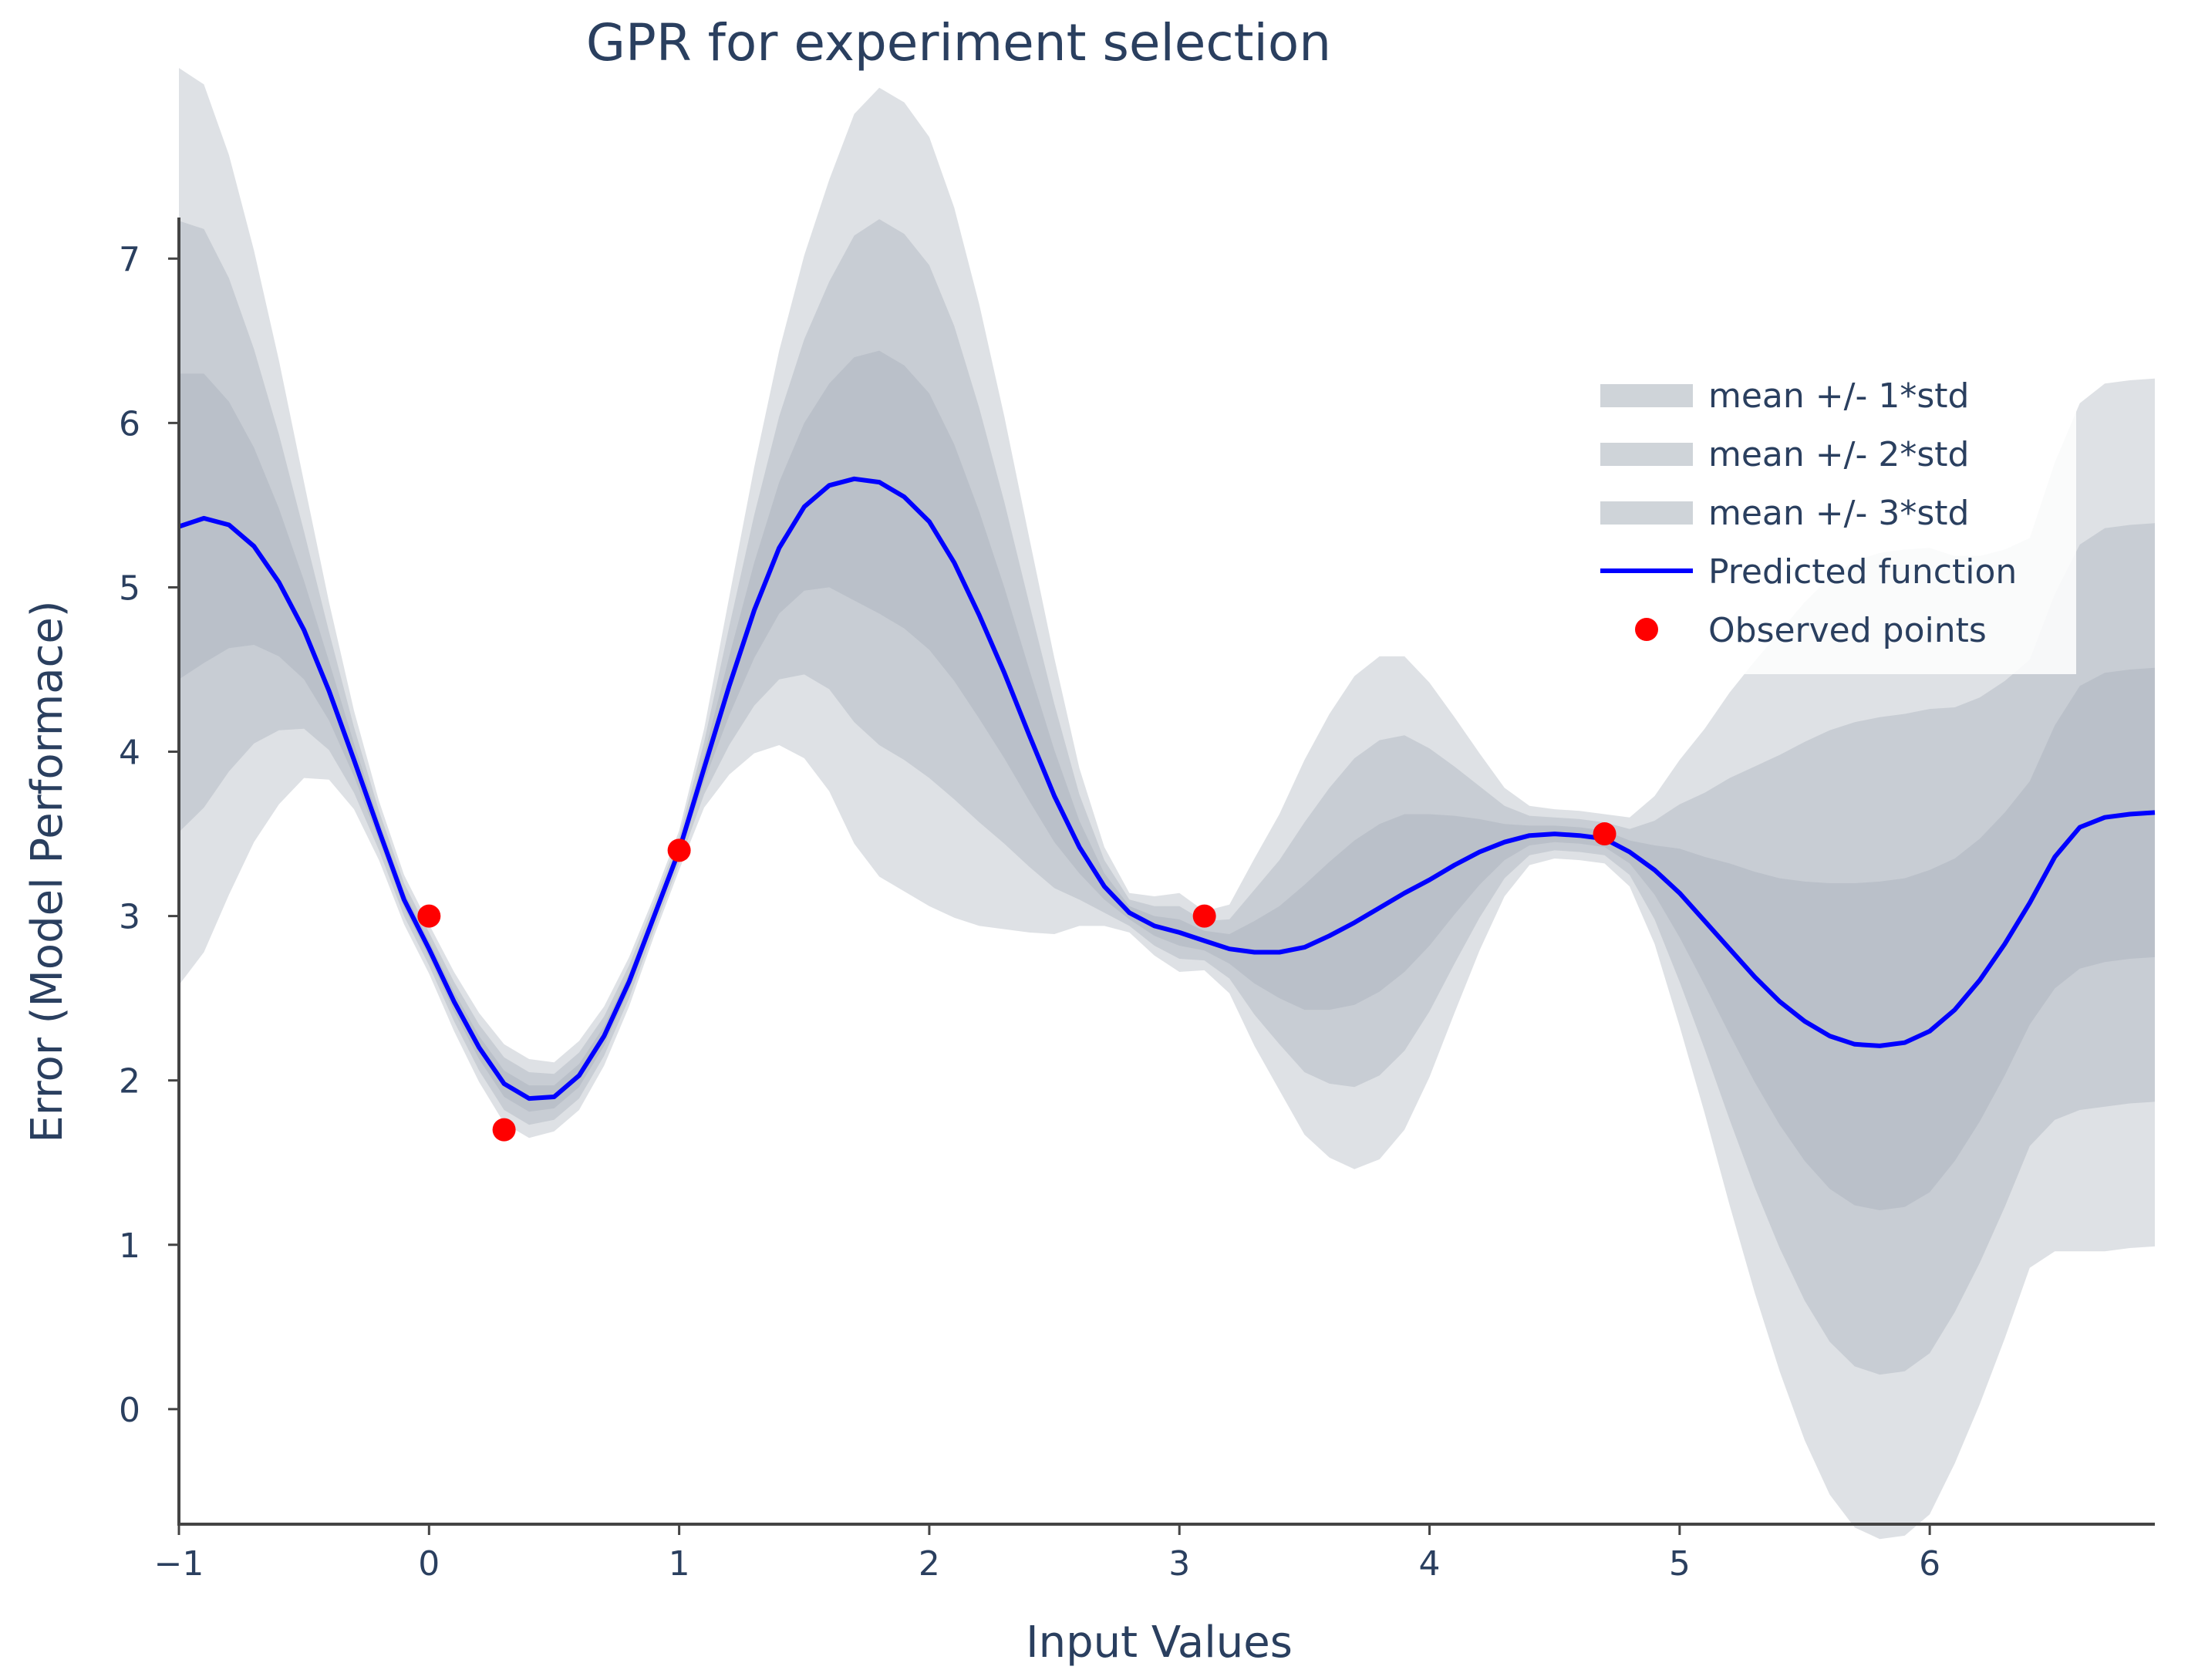 This screenshot has width=2188, height=1680. What do you see at coordinates (1647, 513) in the screenshot?
I see `legend-band-3std-swatch` at bounding box center [1647, 513].